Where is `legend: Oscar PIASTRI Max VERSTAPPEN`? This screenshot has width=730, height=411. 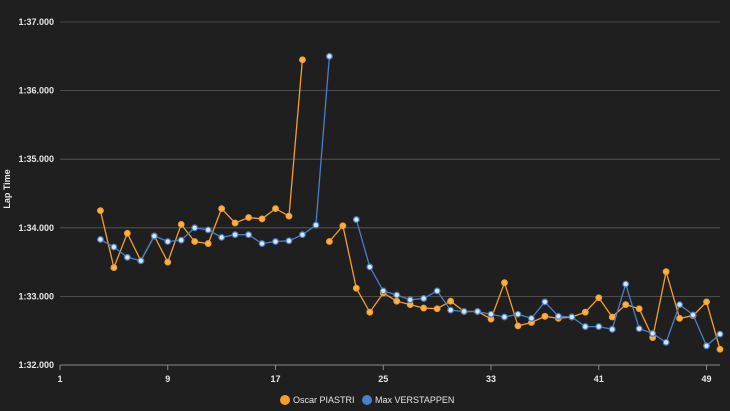 legend: Oscar PIASTRI Max VERSTAPPEN is located at coordinates (367, 400).